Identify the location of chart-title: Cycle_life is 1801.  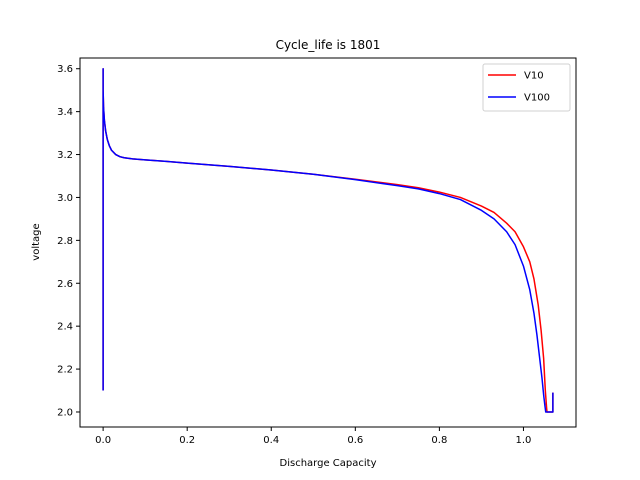
(328, 45).